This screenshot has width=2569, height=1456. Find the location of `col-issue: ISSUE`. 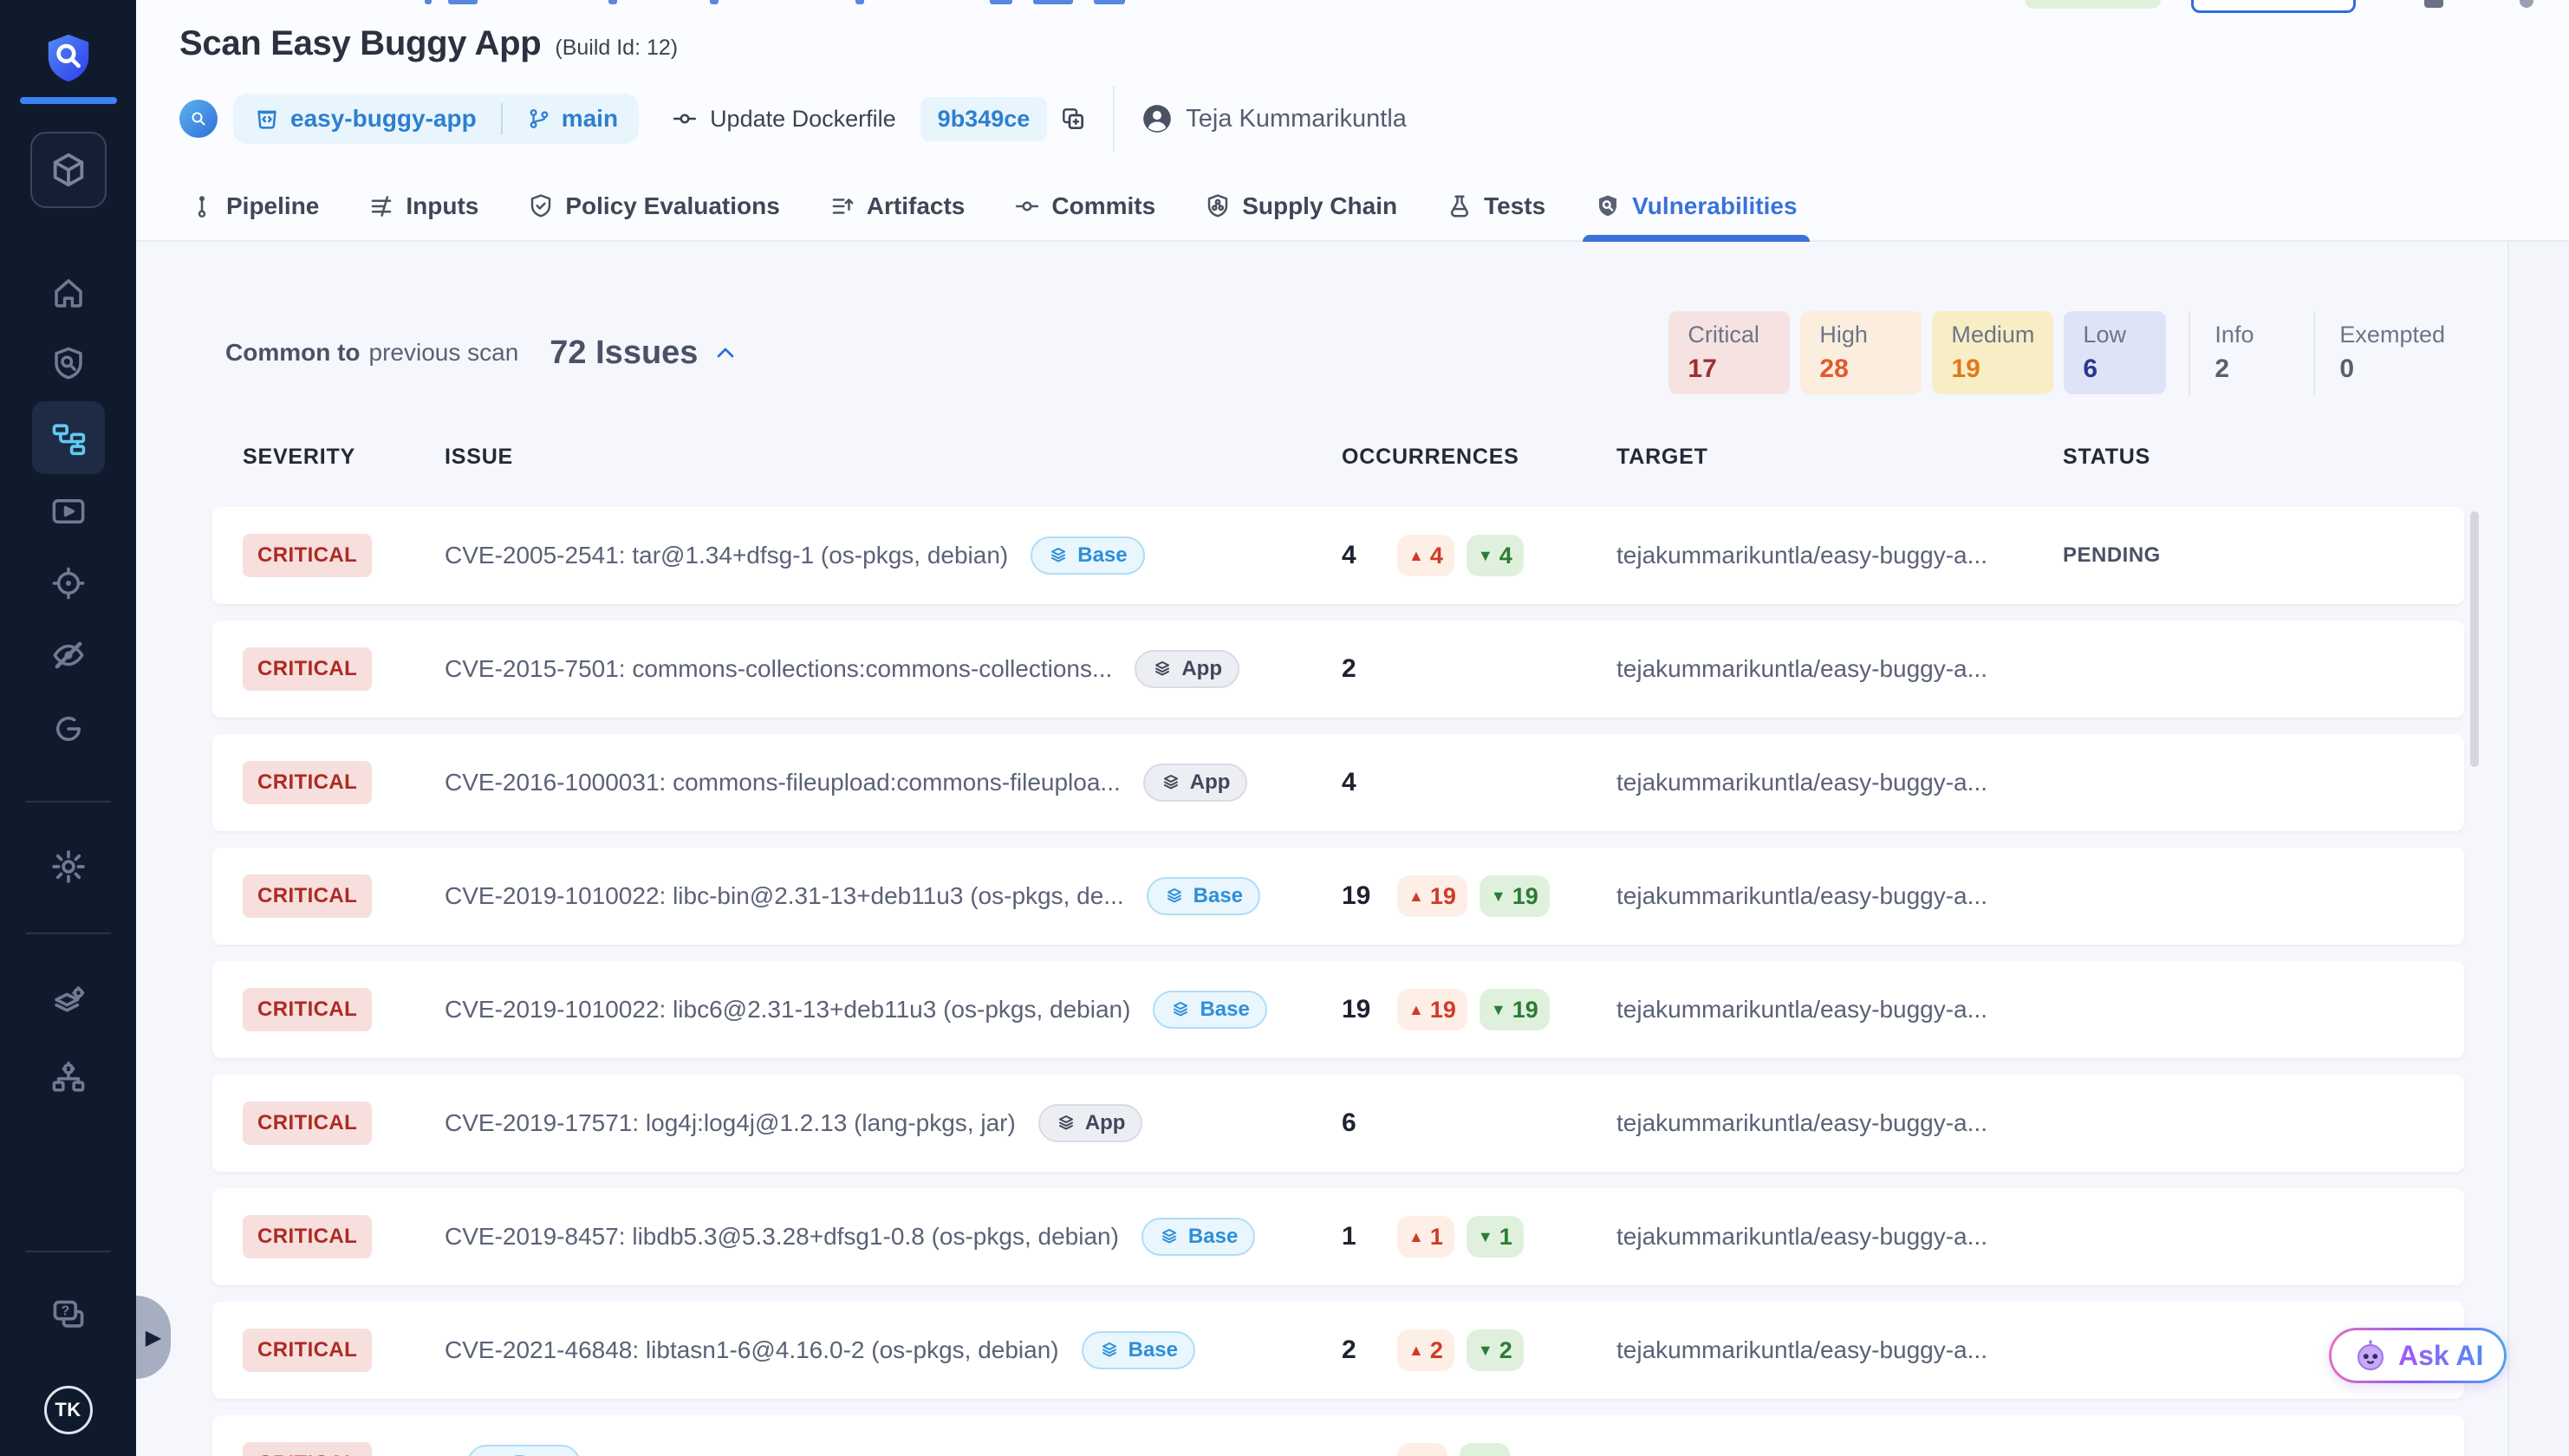

col-issue: ISSUE is located at coordinates (480, 457).